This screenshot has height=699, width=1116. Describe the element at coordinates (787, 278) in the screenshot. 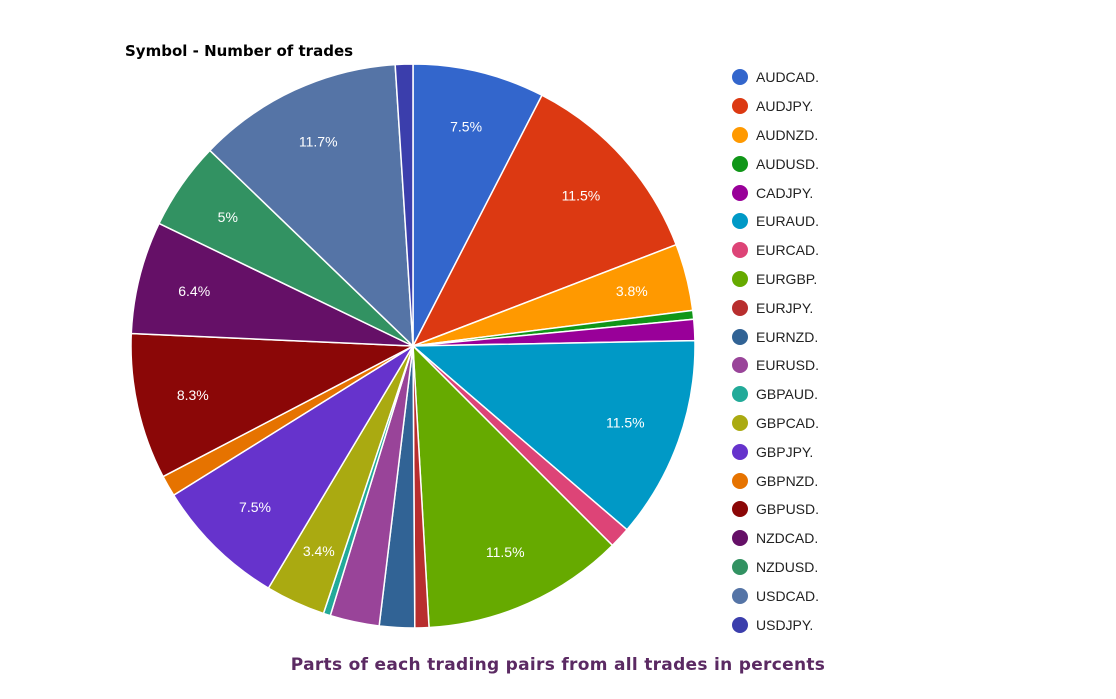

I see `legend-label: EURGBP.` at that location.